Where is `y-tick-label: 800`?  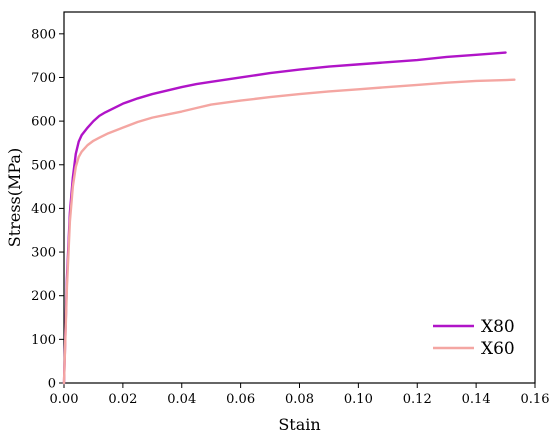
y-tick-label: 800 is located at coordinates (43, 34).